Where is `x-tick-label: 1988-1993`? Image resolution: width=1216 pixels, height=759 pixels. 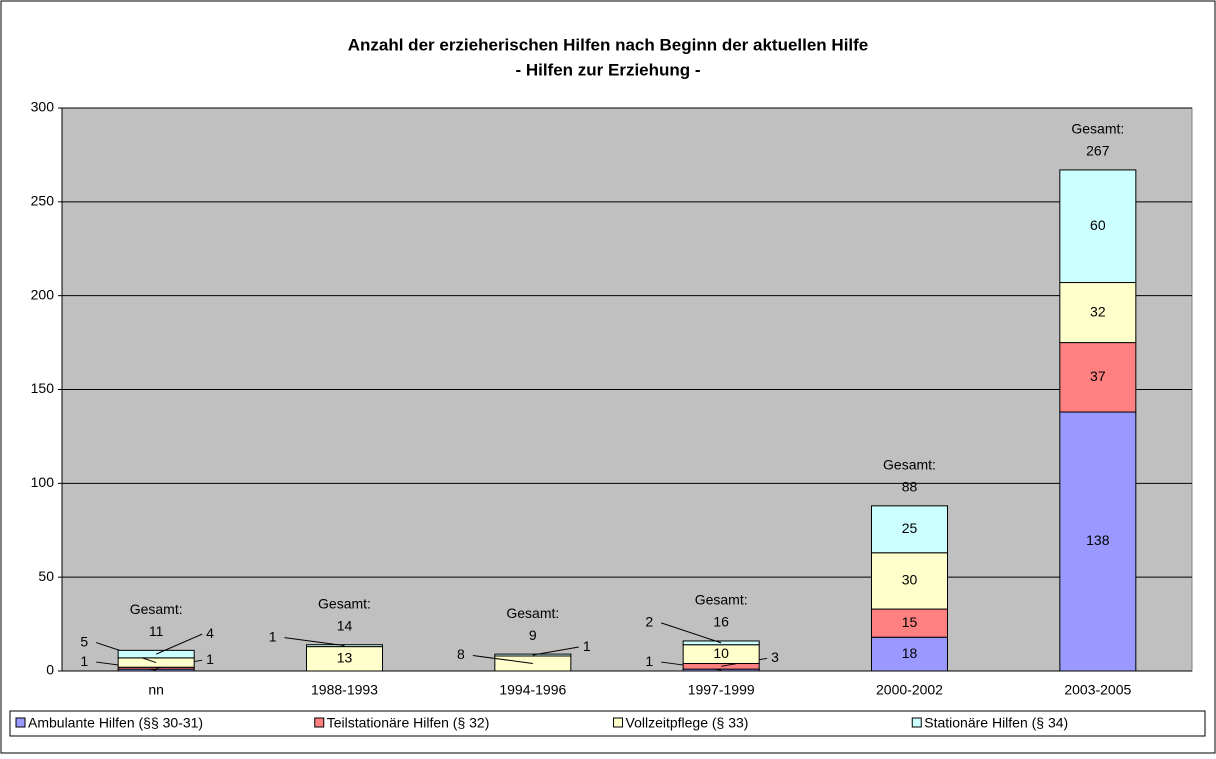 x-tick-label: 1988-1993 is located at coordinates (344, 690).